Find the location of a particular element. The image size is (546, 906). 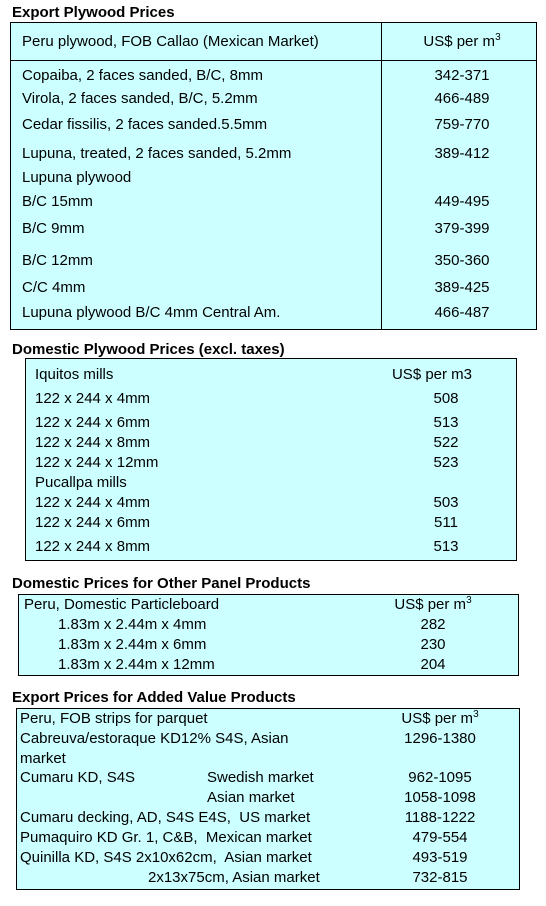

row-item: Cumaru decking, AD, S4S E4S, US market is located at coordinates (165, 817).